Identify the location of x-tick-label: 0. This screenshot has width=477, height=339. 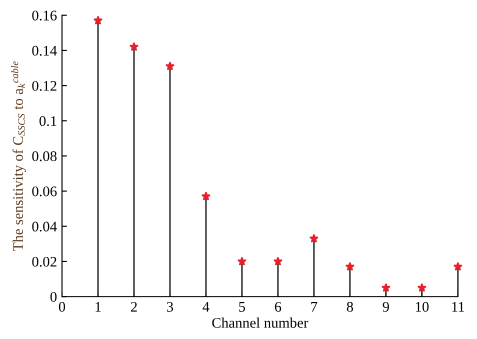
(62, 307).